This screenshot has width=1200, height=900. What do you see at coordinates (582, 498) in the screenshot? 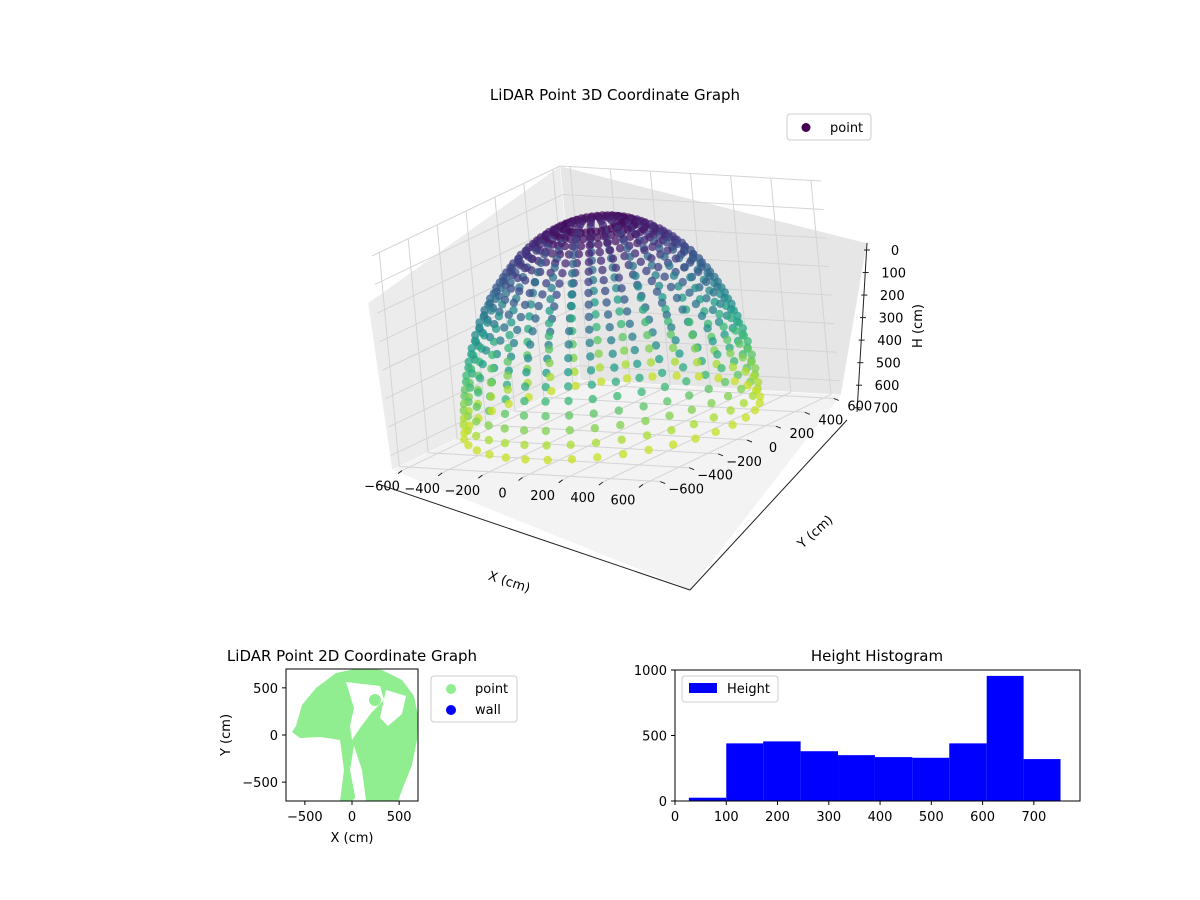
I see `x-tick-label-3d: 400` at bounding box center [582, 498].